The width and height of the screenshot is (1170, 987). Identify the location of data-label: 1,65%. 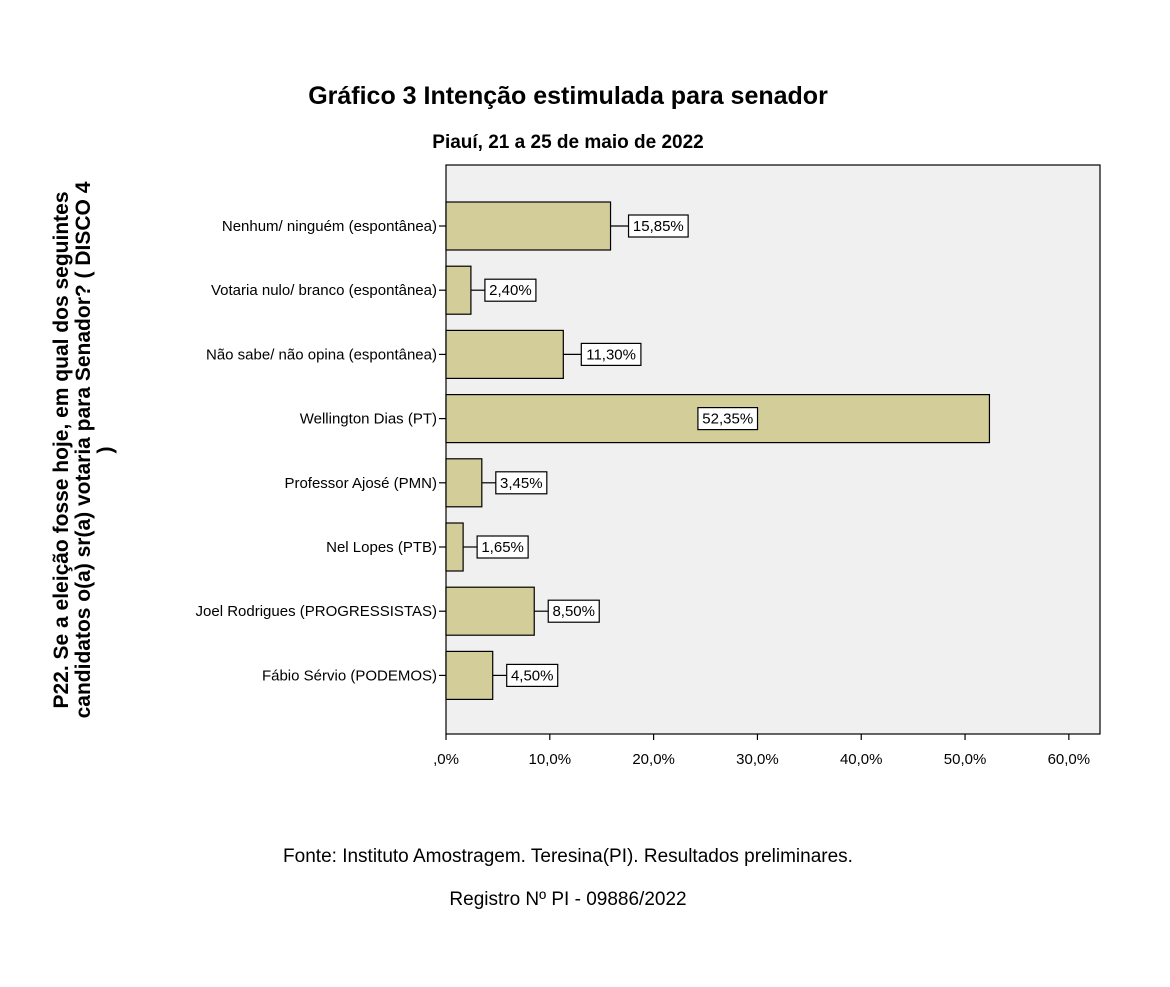
(502, 547).